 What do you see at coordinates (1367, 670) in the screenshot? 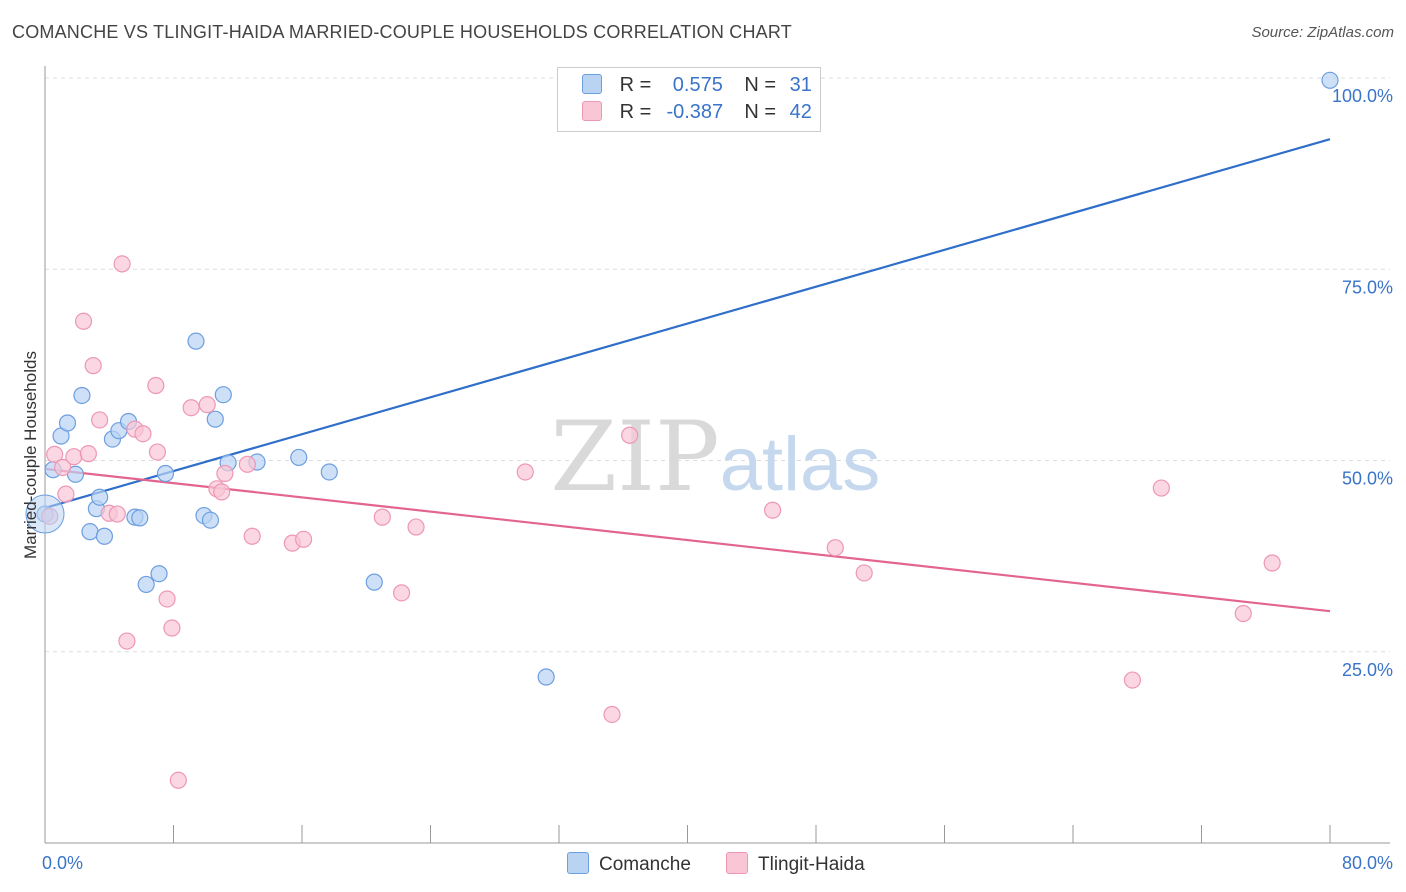
I see `y-tick-label: 25.0%` at bounding box center [1367, 670].